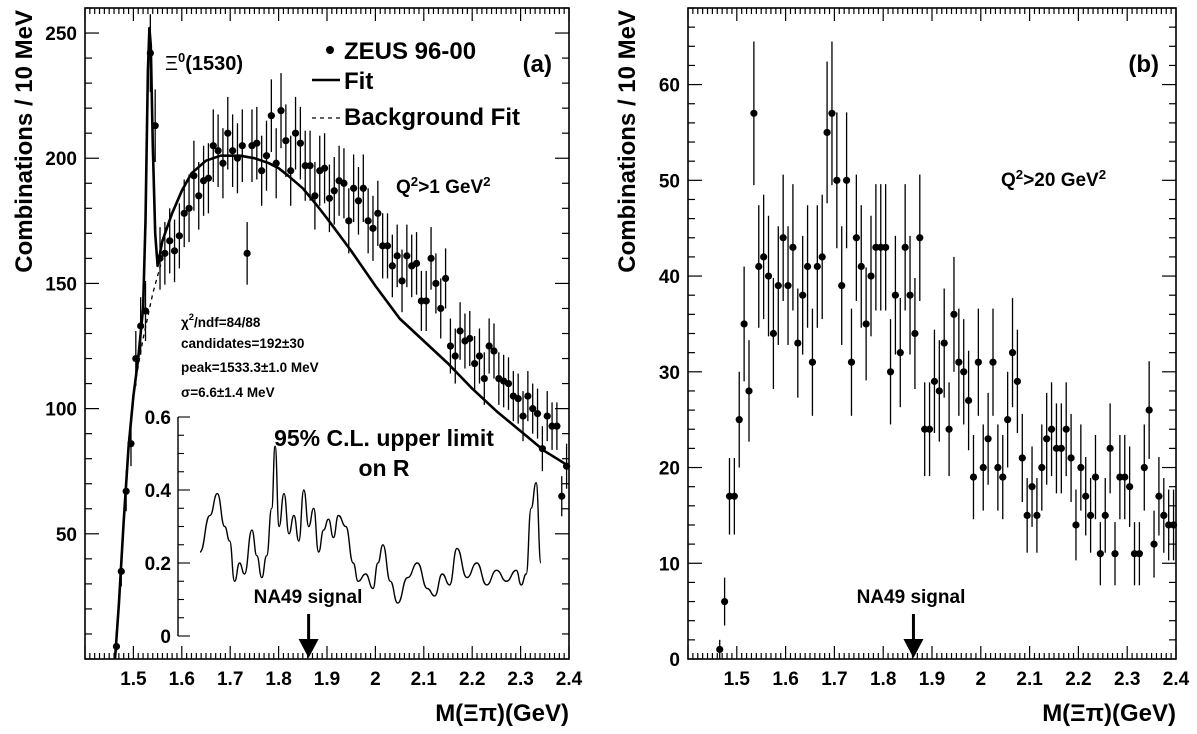 Image resolution: width=1197 pixels, height=734 pixels. What do you see at coordinates (61, 410) in the screenshot?
I see `y-tick-label: 100` at bounding box center [61, 410].